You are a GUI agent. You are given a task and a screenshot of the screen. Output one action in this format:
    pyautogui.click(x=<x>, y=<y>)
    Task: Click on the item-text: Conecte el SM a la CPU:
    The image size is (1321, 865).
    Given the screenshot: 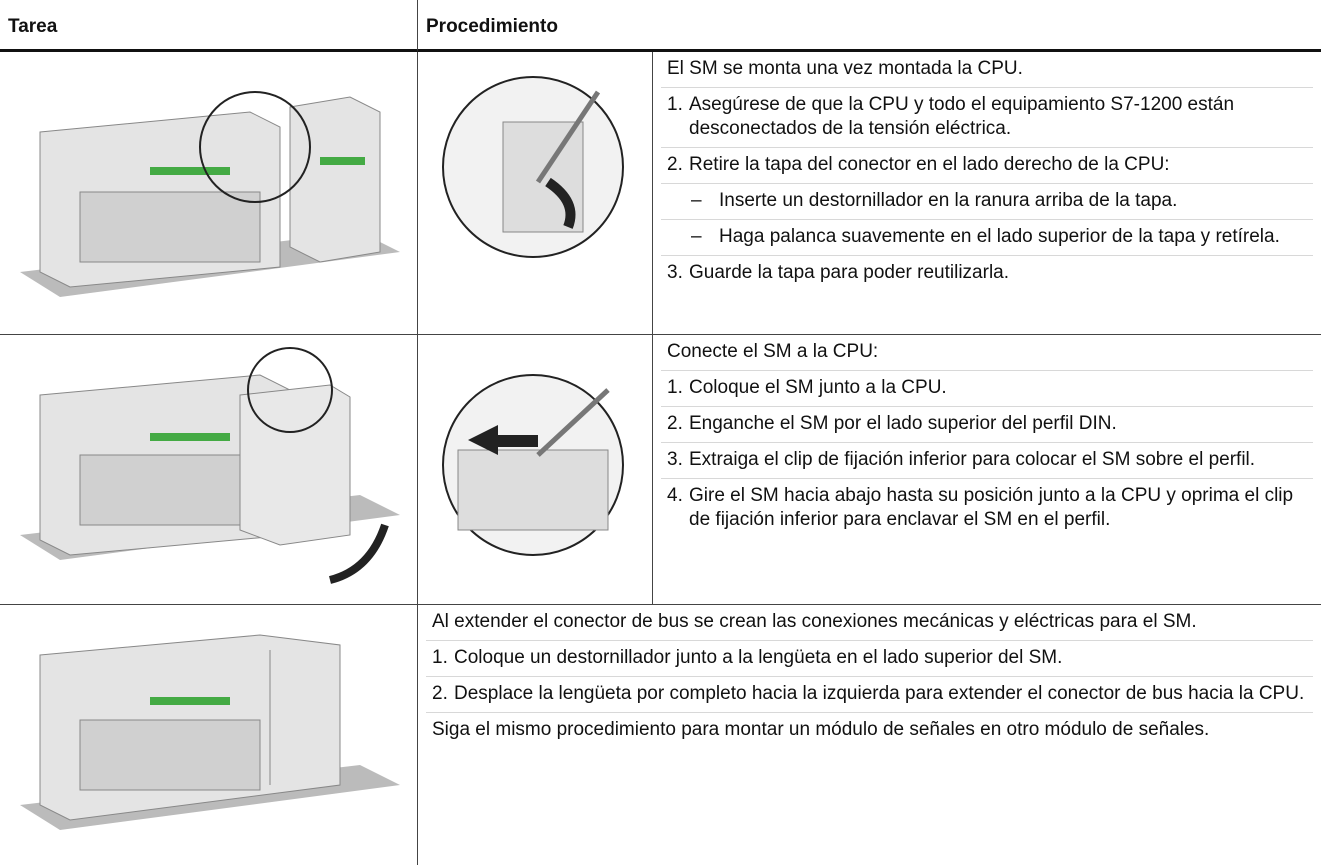 What is the action you would take?
    pyautogui.click(x=773, y=351)
    